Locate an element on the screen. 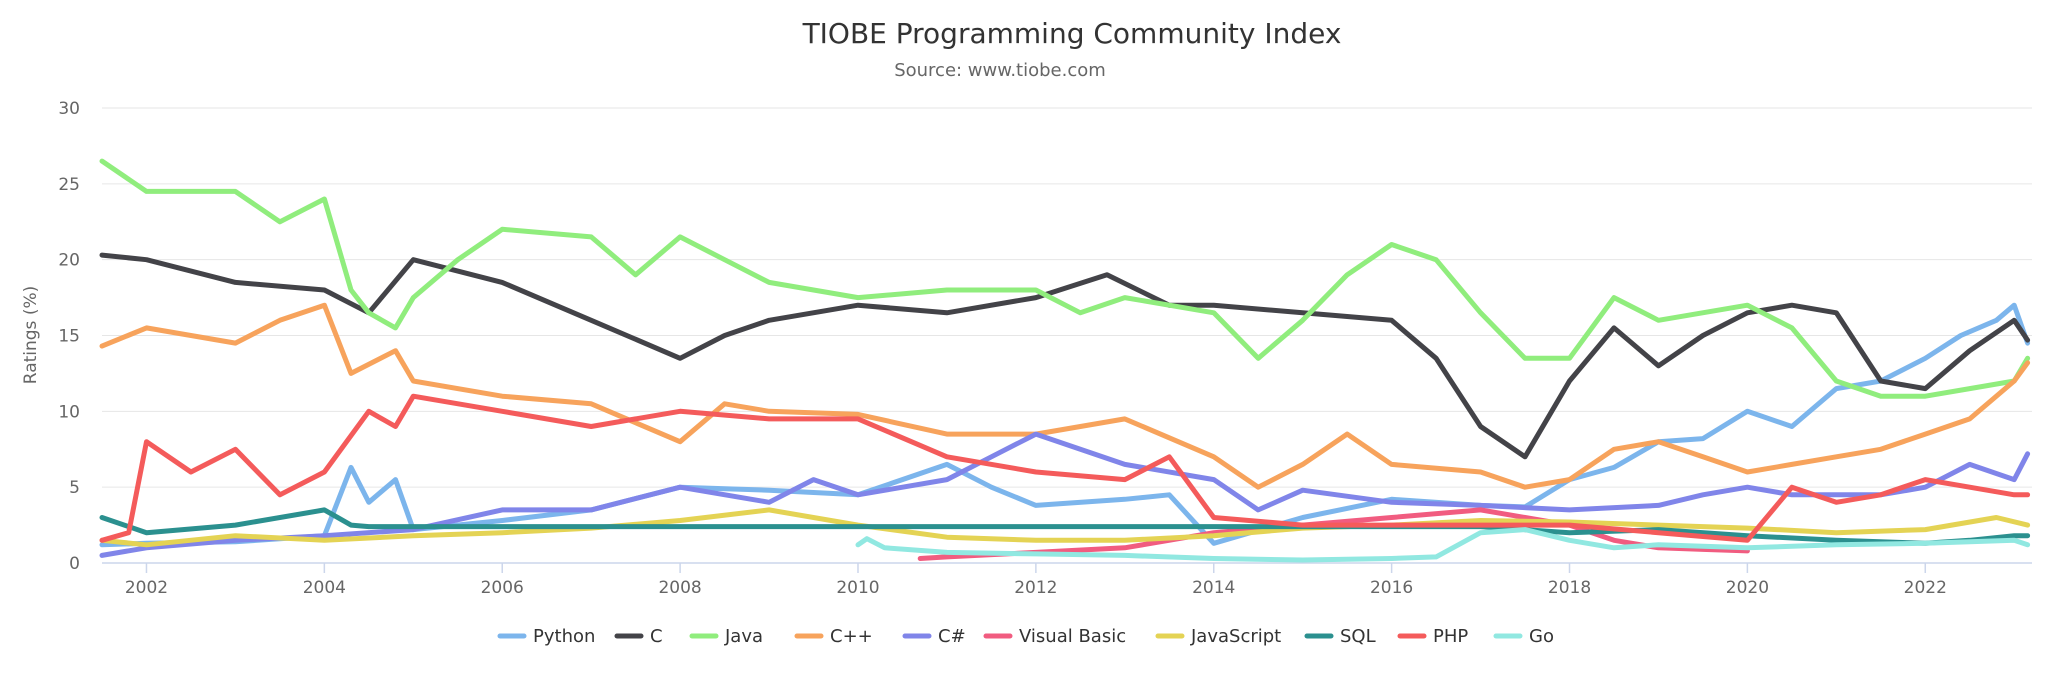 This screenshot has height=676, width=2048. y-tick-label: 5 is located at coordinates (74, 488).